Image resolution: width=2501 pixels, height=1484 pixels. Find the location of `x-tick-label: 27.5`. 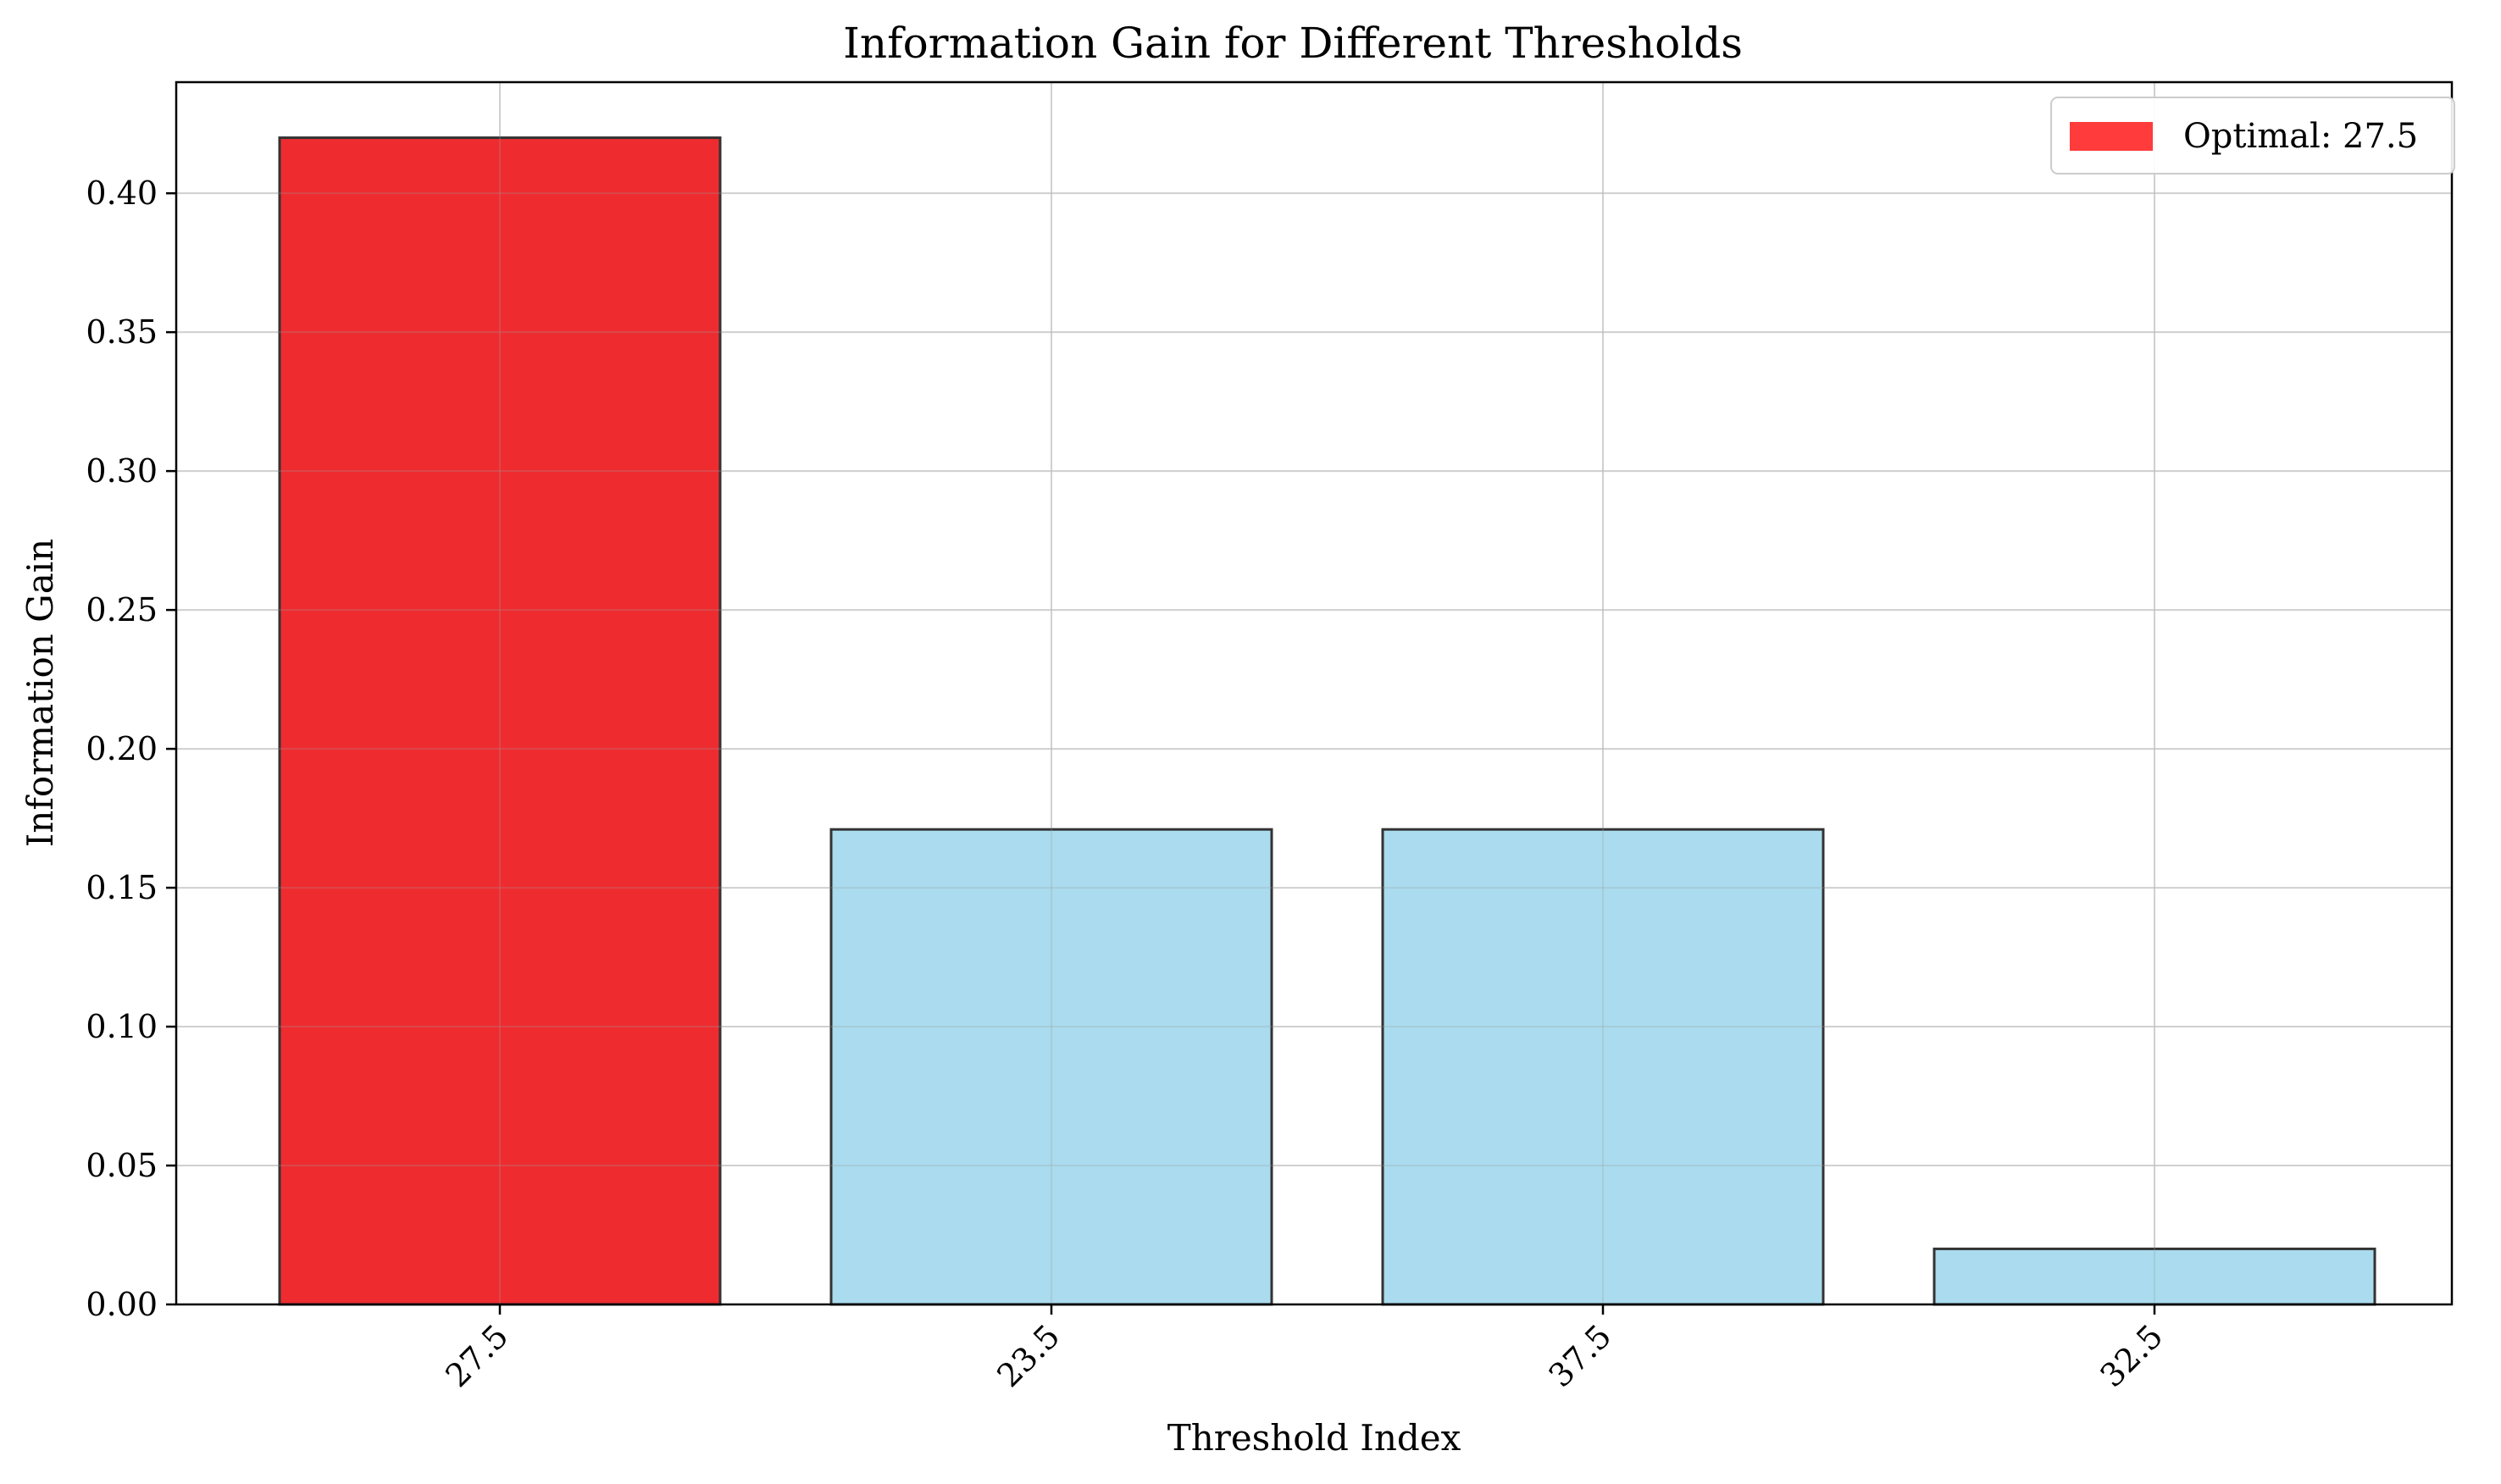

x-tick-label: 27.5 is located at coordinates (476, 1355).